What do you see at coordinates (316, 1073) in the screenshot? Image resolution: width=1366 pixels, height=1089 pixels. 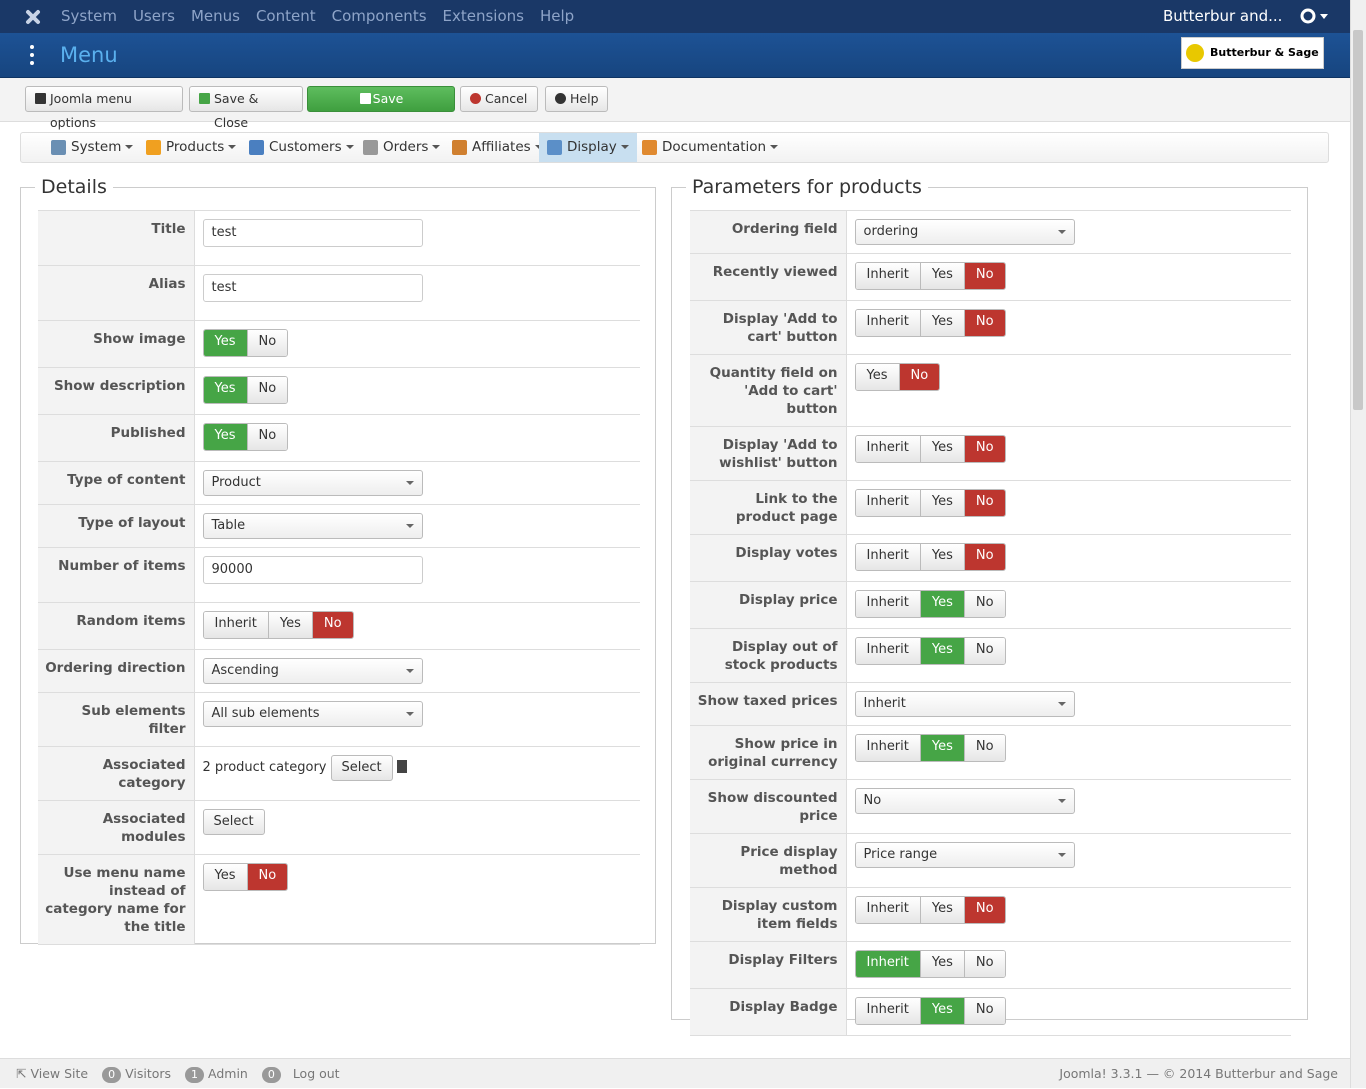 I see `logout: Log out` at bounding box center [316, 1073].